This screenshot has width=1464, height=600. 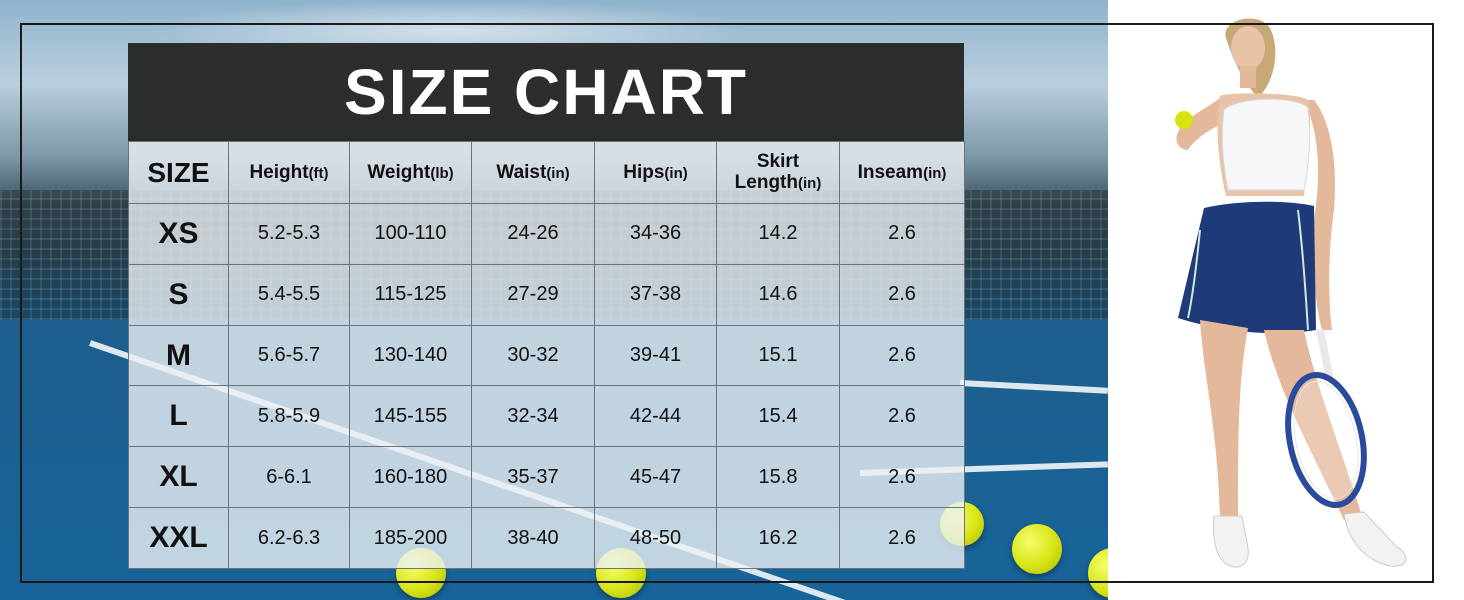 What do you see at coordinates (178, 172) in the screenshot?
I see `header-size: SIZE` at bounding box center [178, 172].